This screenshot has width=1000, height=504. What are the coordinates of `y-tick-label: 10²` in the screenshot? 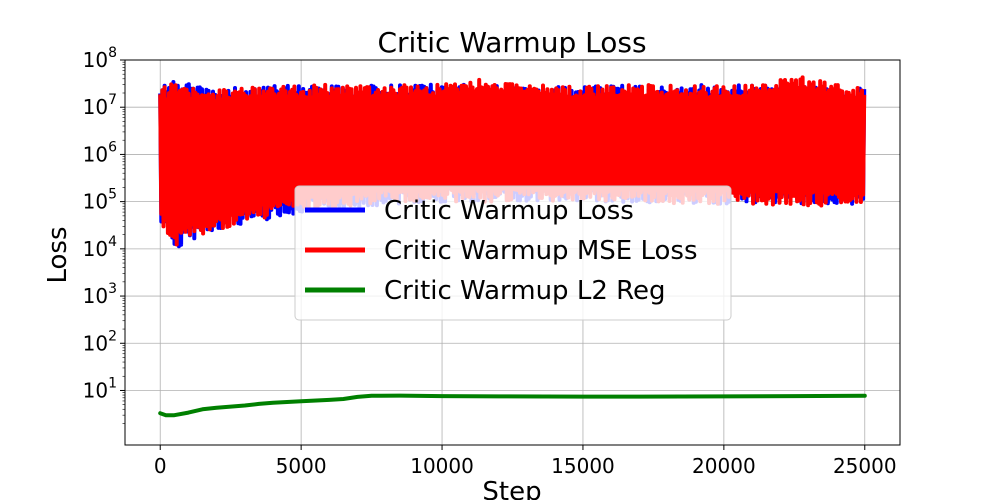 It's located at (100, 341).